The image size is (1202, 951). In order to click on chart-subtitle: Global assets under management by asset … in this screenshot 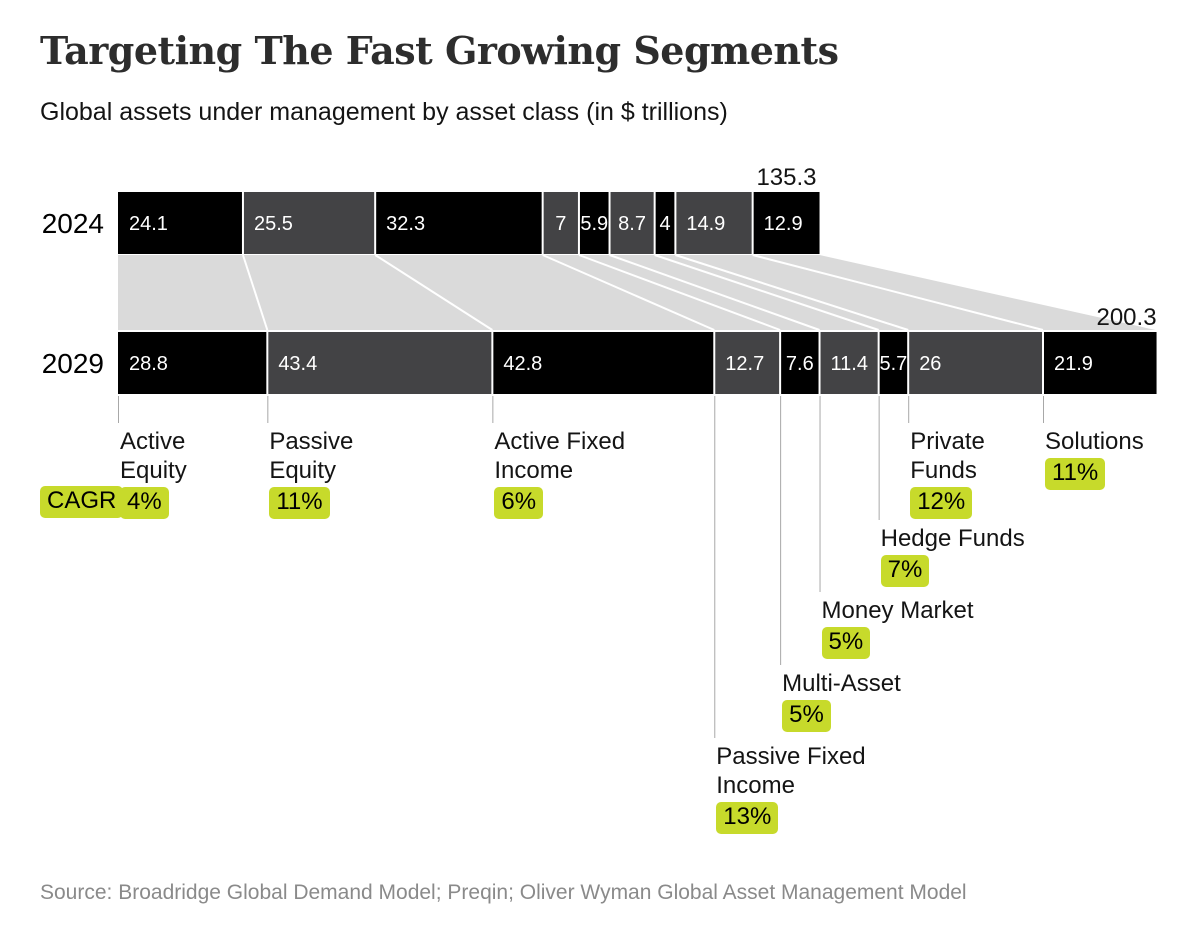, I will do `click(384, 112)`.